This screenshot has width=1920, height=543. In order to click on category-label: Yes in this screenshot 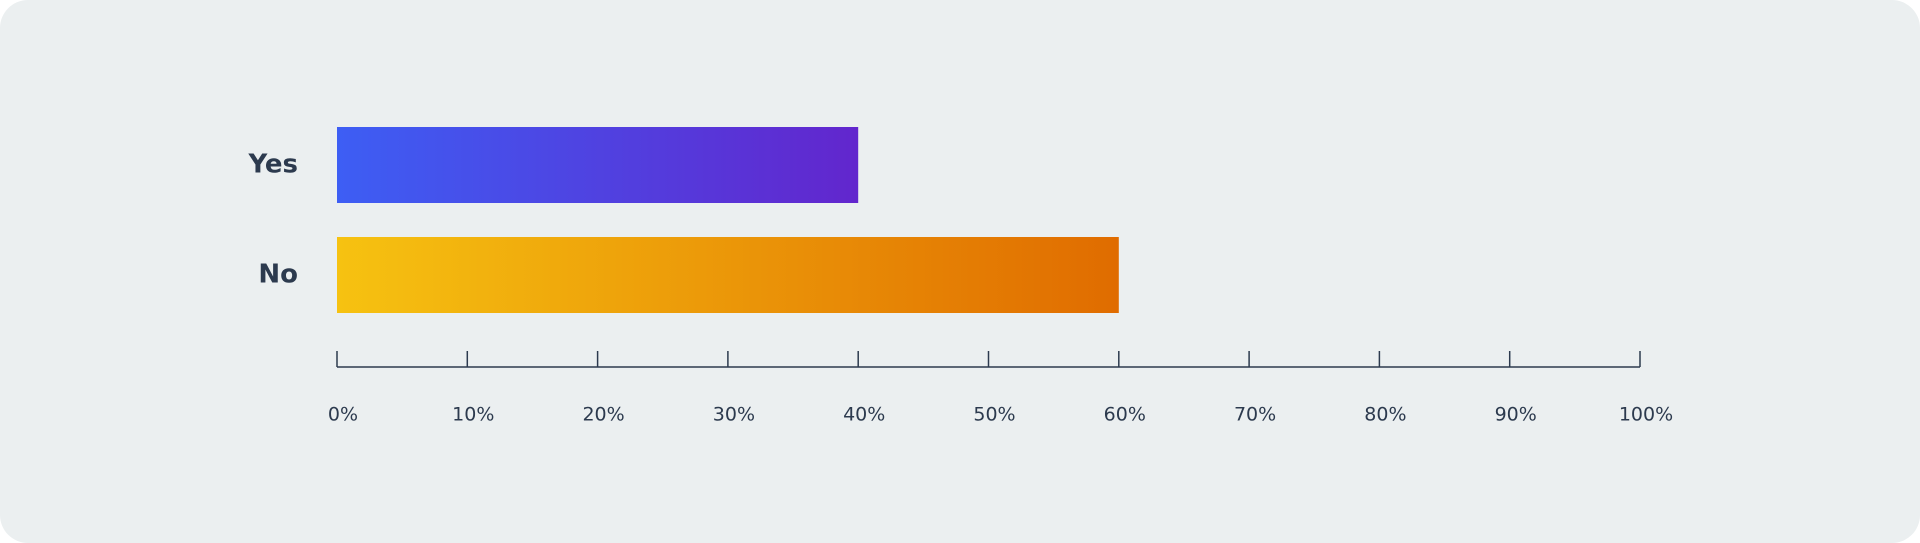, I will do `click(272, 165)`.